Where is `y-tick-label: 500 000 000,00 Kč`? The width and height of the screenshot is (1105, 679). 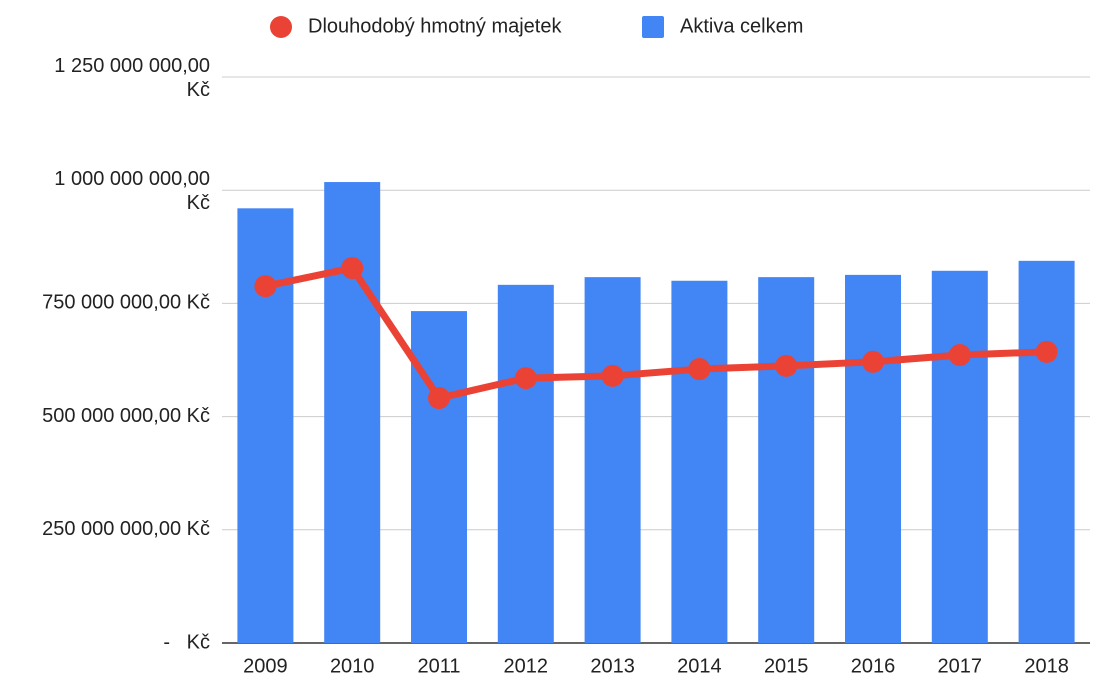 y-tick-label: 500 000 000,00 Kč is located at coordinates (126, 416).